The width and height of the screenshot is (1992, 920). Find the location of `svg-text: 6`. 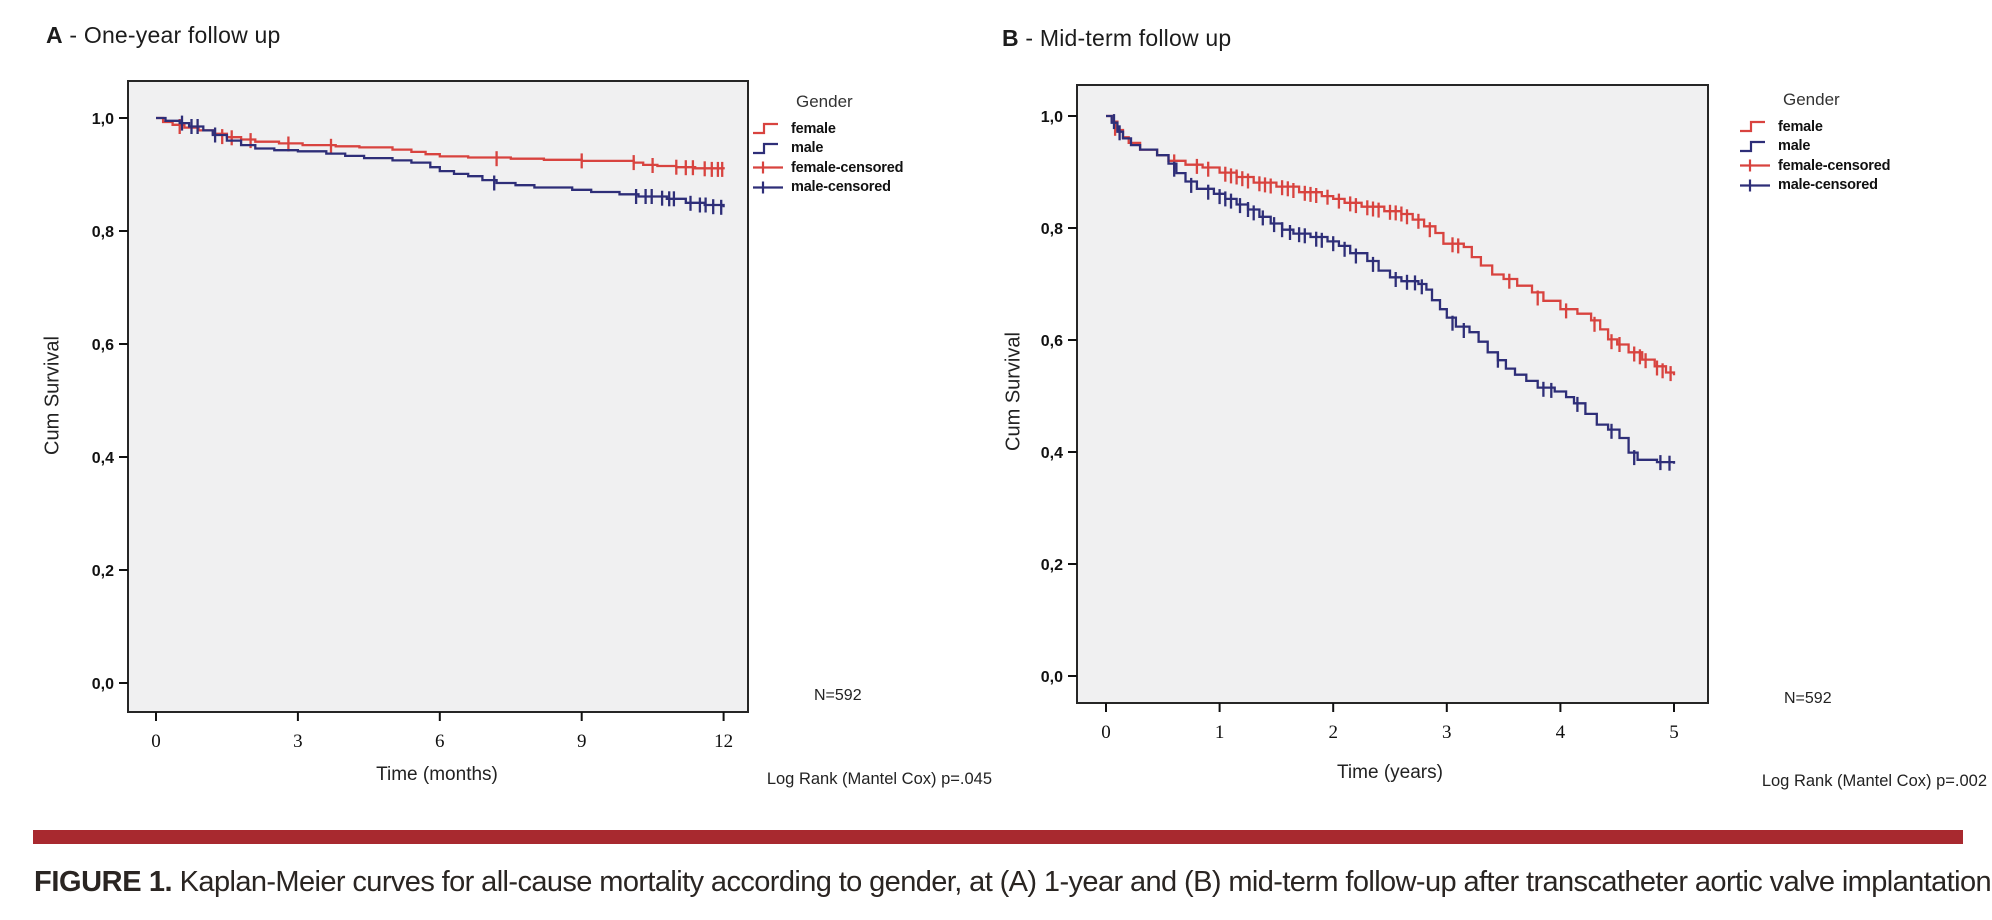

svg-text: 6 is located at coordinates (440, 741).